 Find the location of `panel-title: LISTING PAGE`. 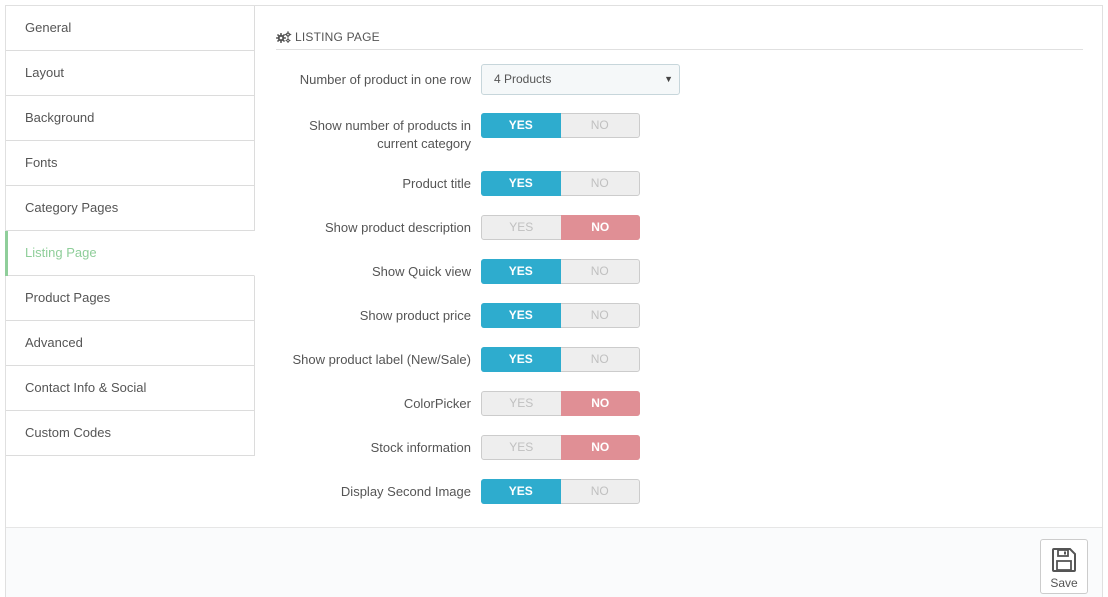

panel-title: LISTING PAGE is located at coordinates (337, 36).